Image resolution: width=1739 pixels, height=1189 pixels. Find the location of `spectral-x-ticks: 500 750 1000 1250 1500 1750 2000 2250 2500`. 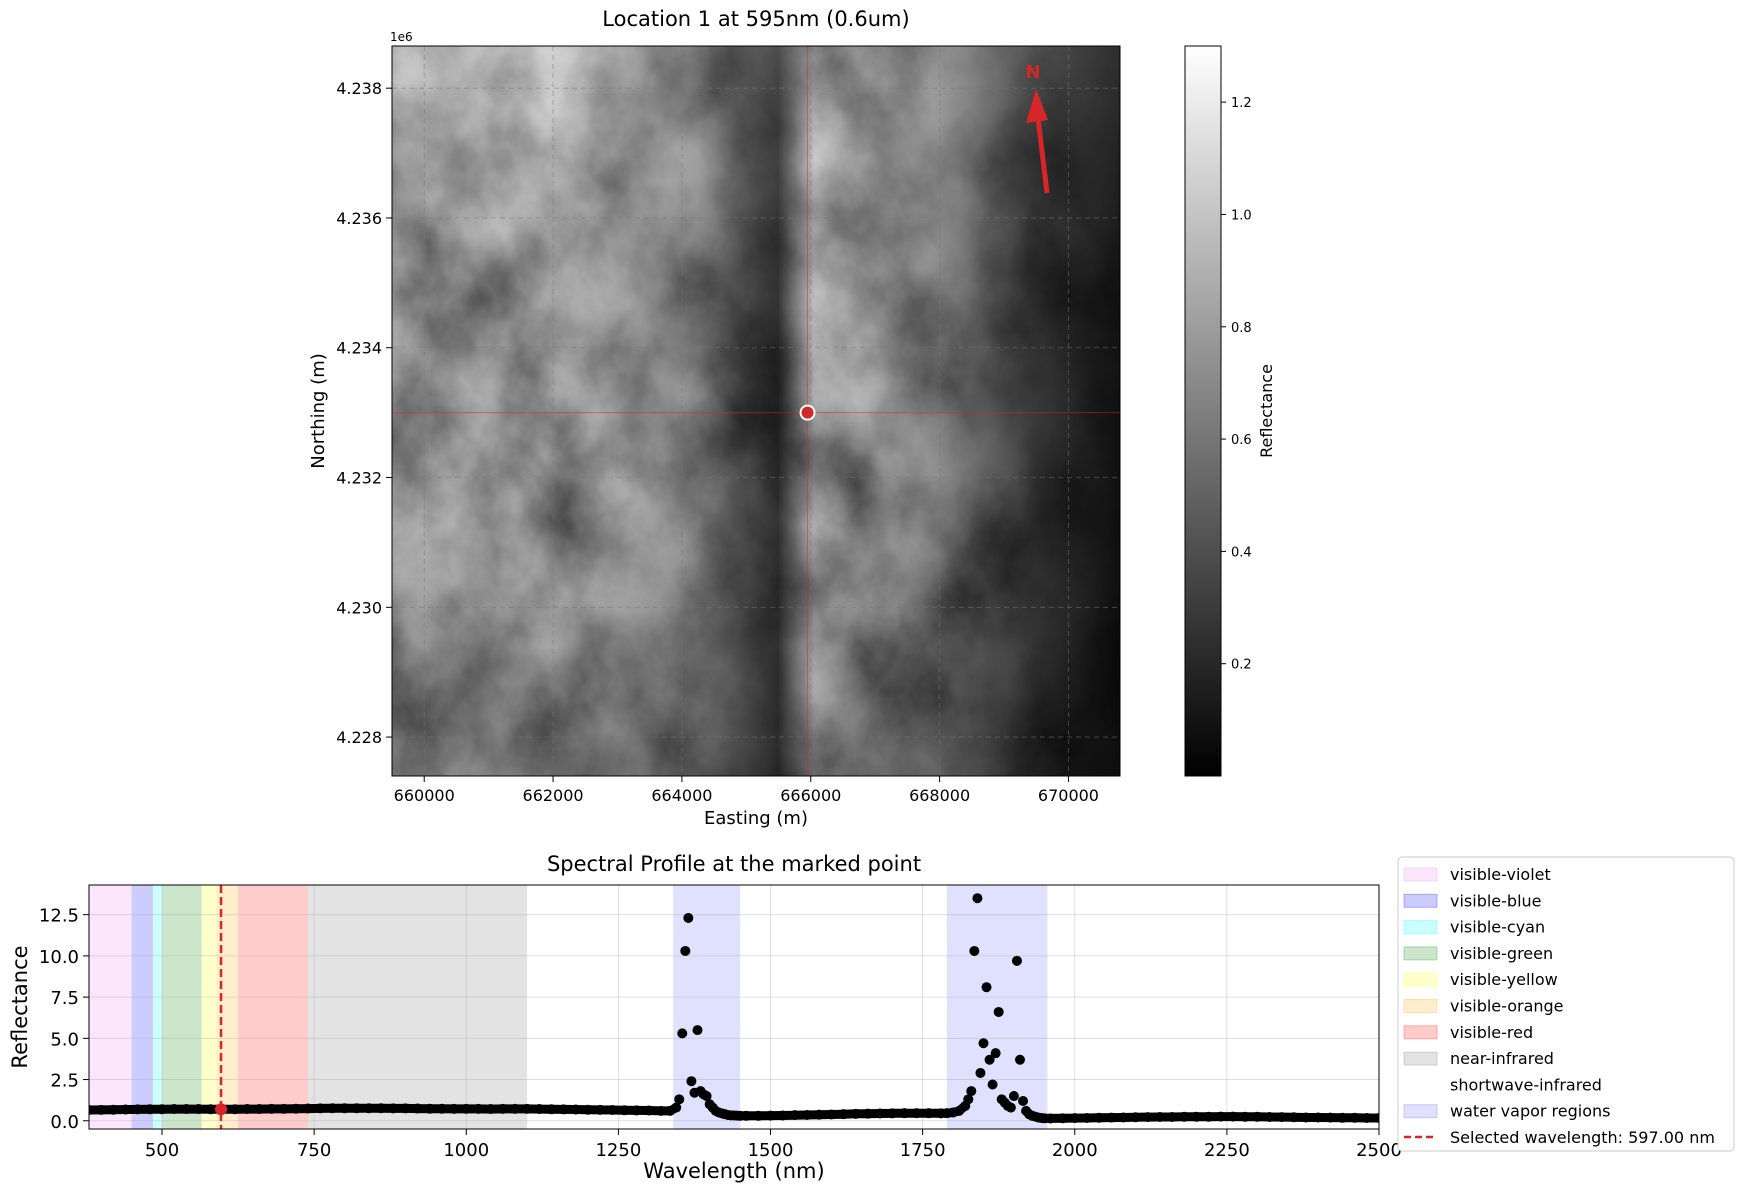

spectral-x-ticks: 500 750 1000 1250 1500 1750 2000 2250 2500 is located at coordinates (773, 1145).